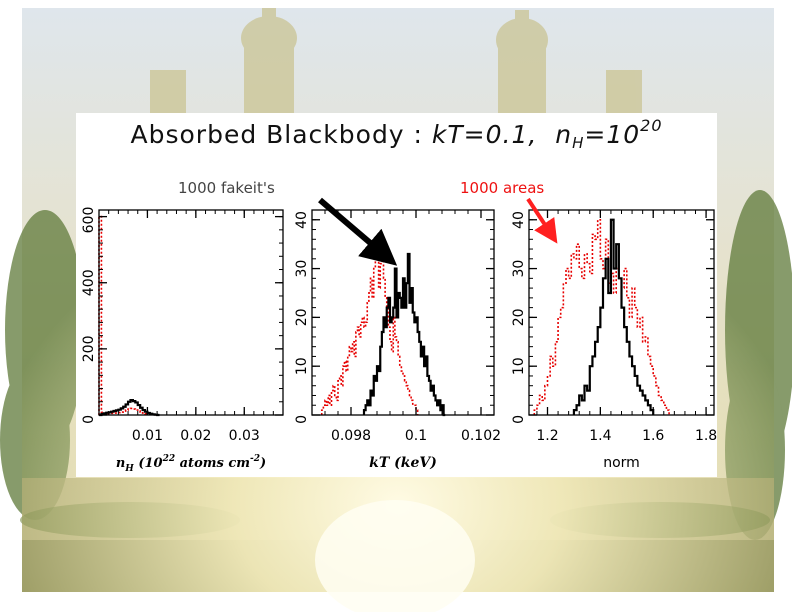  Describe the element at coordinates (564, 134) in the screenshot. I see `title-nh-symbol: n` at that location.